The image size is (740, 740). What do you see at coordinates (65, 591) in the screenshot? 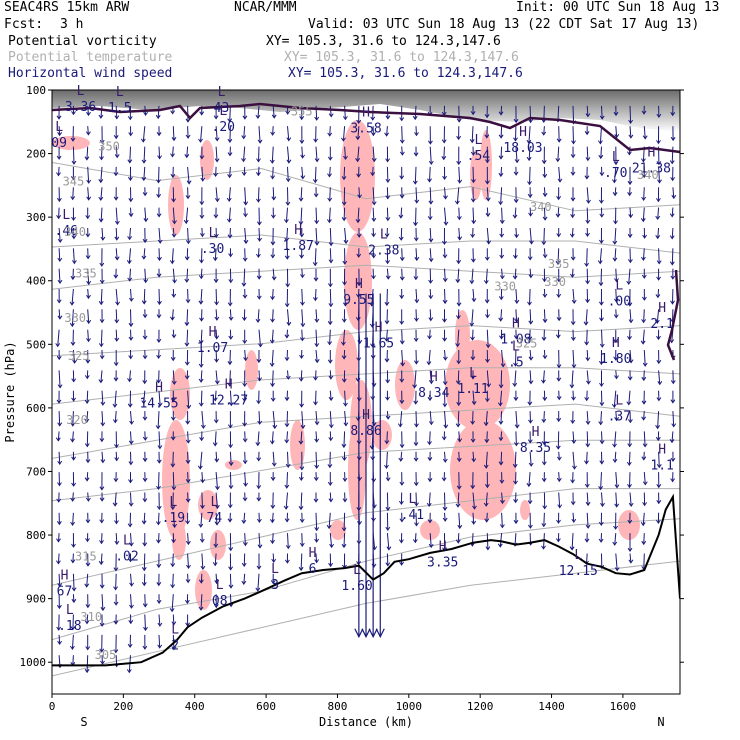
I see `extremum-value-label: 67` at bounding box center [65, 591].